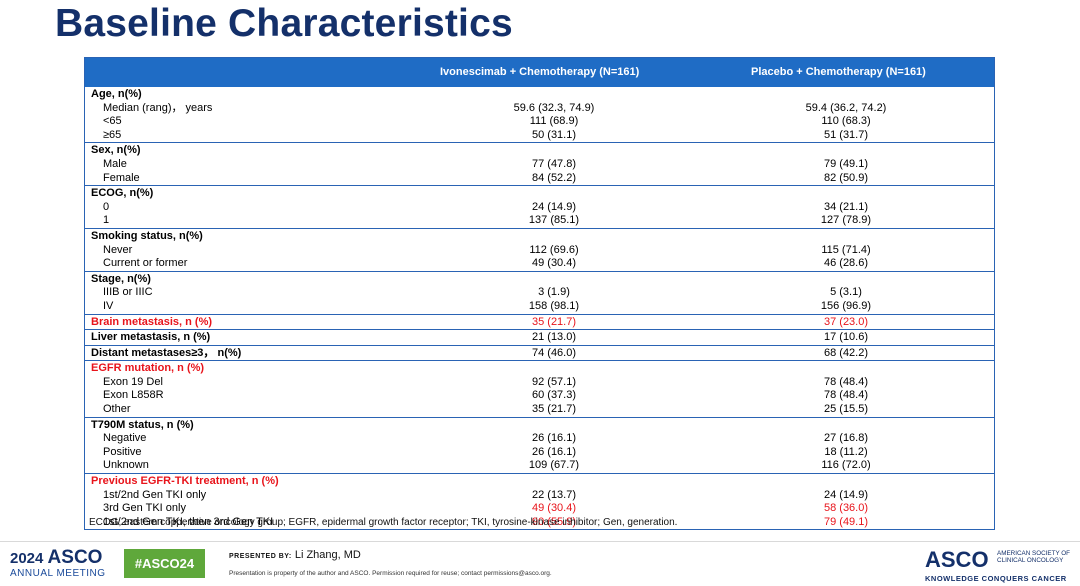 The width and height of the screenshot is (1080, 586). Describe the element at coordinates (148, 368) in the screenshot. I see `row-label: EGFR mutation, n (%)` at that location.